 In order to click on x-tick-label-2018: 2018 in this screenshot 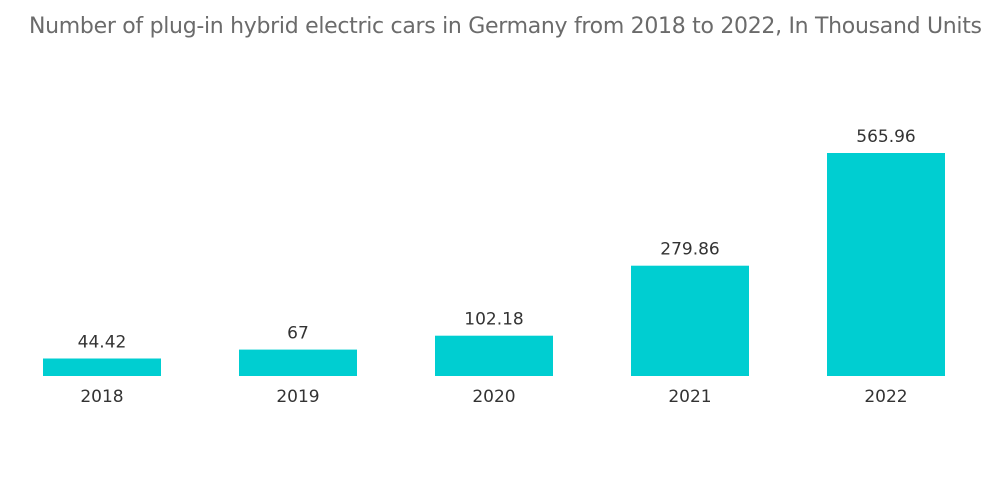, I will do `click(101, 397)`.